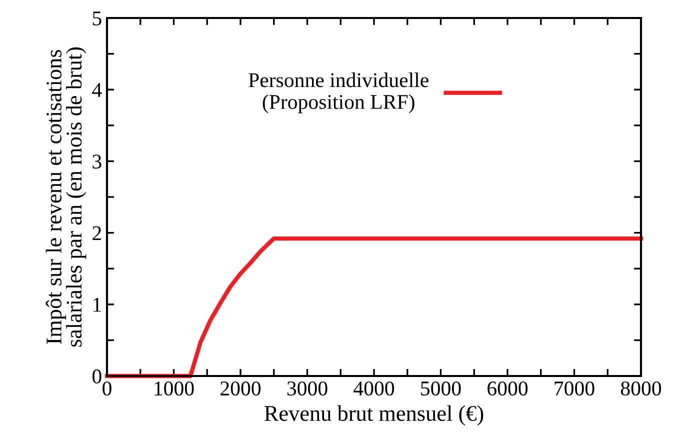  What do you see at coordinates (97, 90) in the screenshot?
I see `y-tick-label: 4` at bounding box center [97, 90].